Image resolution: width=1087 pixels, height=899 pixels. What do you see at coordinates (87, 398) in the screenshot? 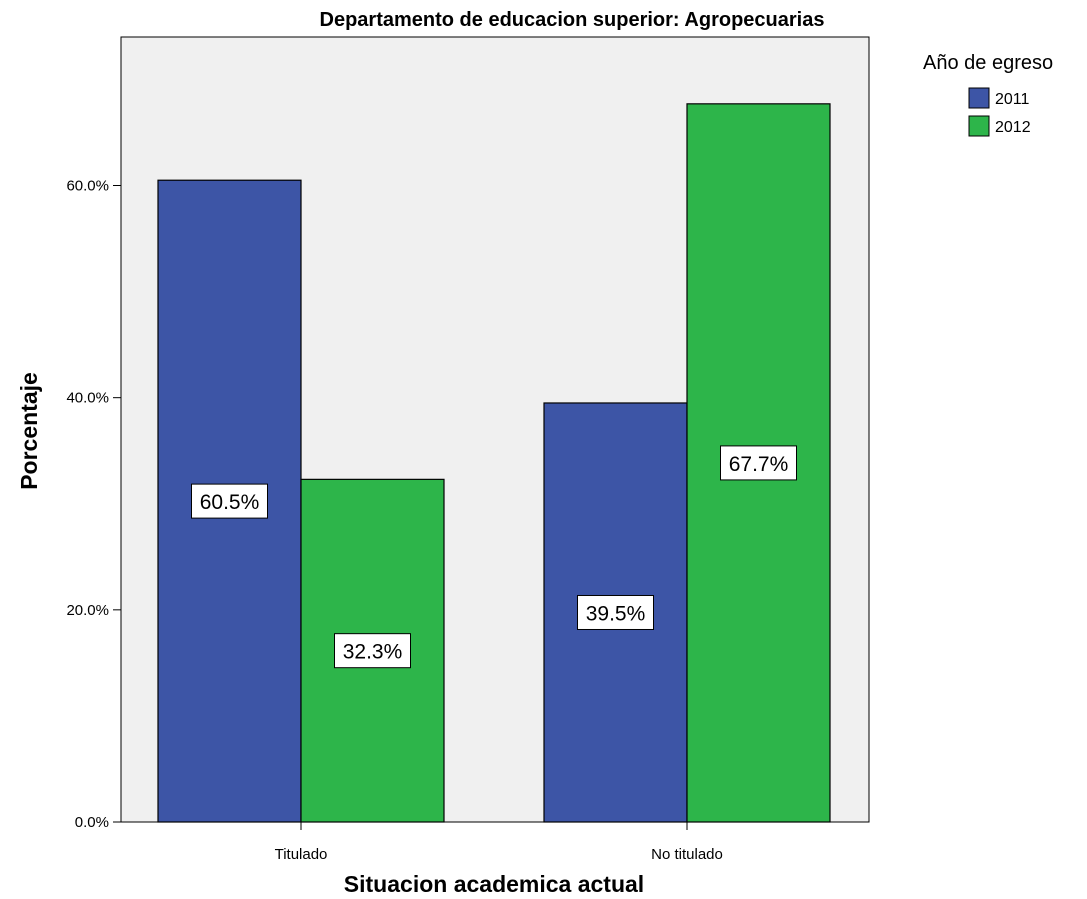
I see `y-tick-label: 40.0%` at bounding box center [87, 398].